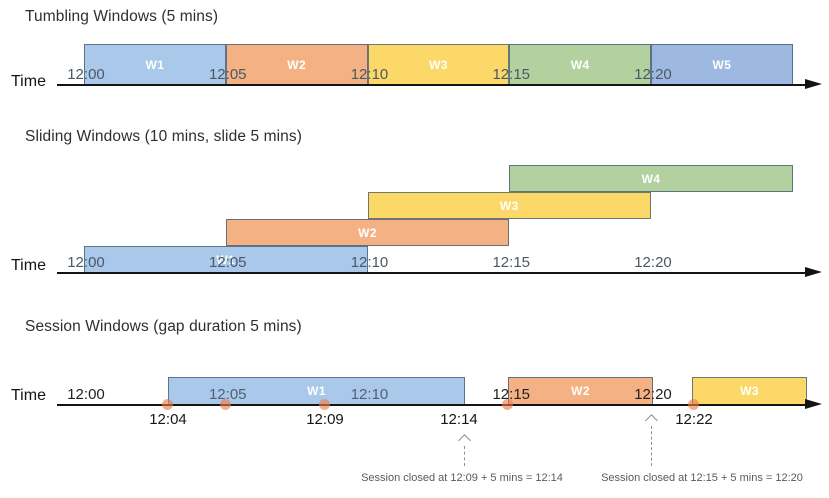  Describe the element at coordinates (28, 265) in the screenshot. I see `time-axis-caption-sliding: Time` at that location.